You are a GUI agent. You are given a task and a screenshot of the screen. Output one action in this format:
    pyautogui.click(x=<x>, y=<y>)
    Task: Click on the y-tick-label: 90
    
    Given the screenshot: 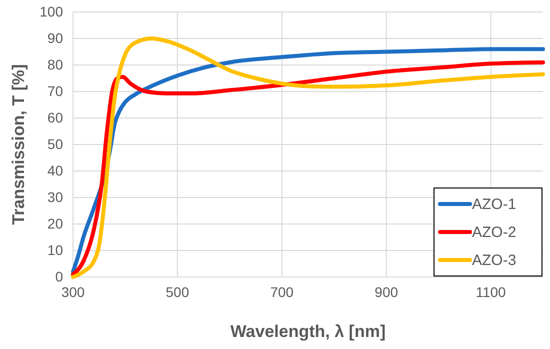 What is the action you would take?
    pyautogui.click(x=55, y=38)
    